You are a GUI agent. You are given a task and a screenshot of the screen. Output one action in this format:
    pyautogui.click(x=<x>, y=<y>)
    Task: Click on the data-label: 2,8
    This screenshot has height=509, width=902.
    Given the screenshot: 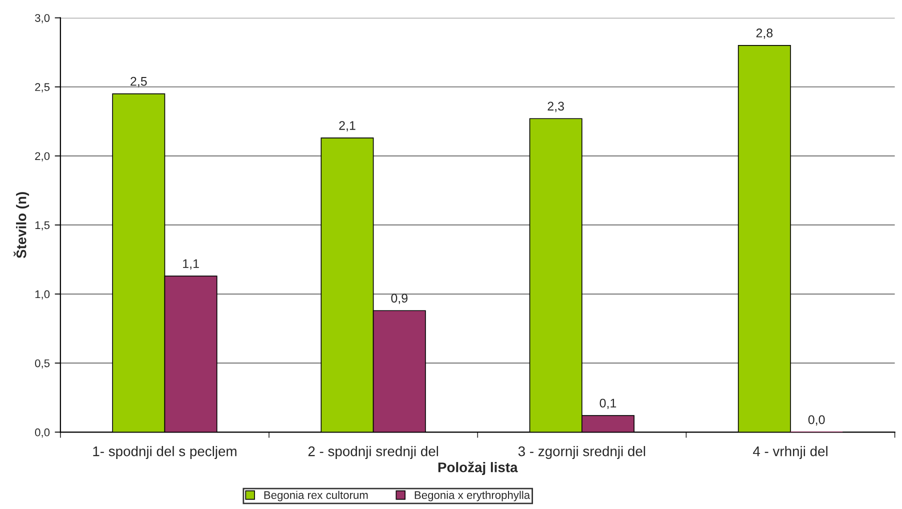 What is the action you would take?
    pyautogui.click(x=764, y=33)
    